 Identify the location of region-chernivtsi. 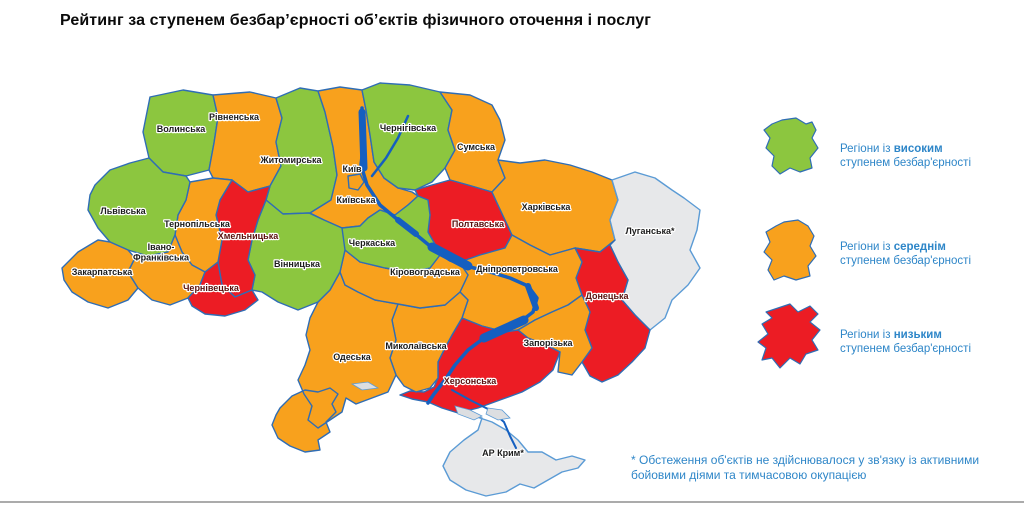
(223, 289).